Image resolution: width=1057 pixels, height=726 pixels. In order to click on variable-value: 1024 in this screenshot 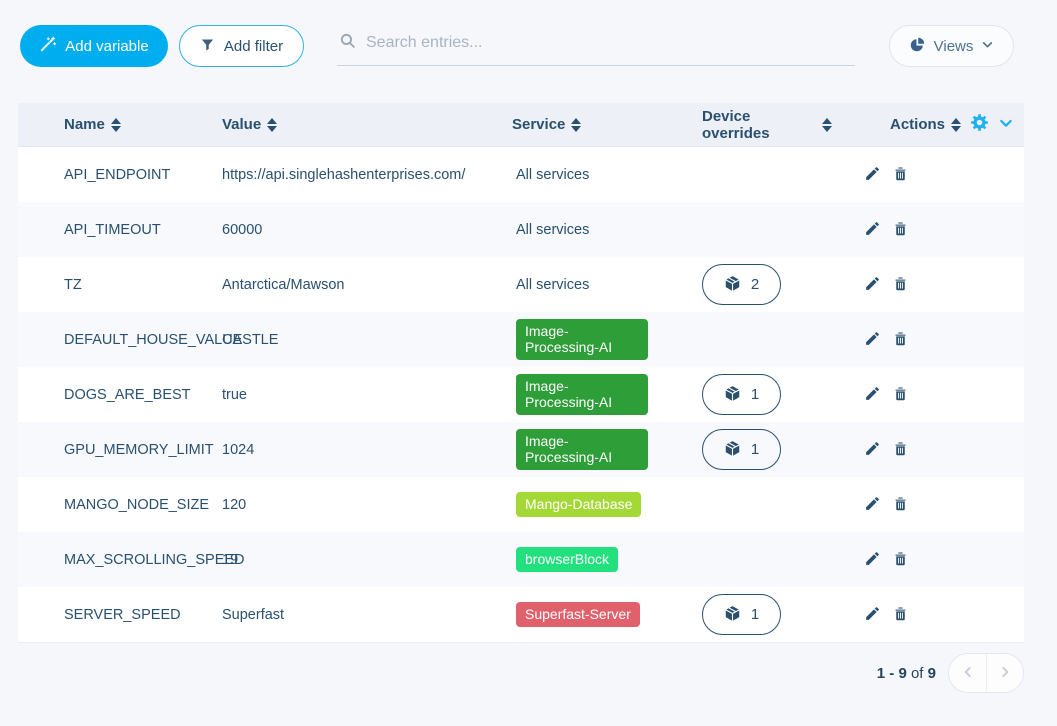, I will do `click(238, 449)`.